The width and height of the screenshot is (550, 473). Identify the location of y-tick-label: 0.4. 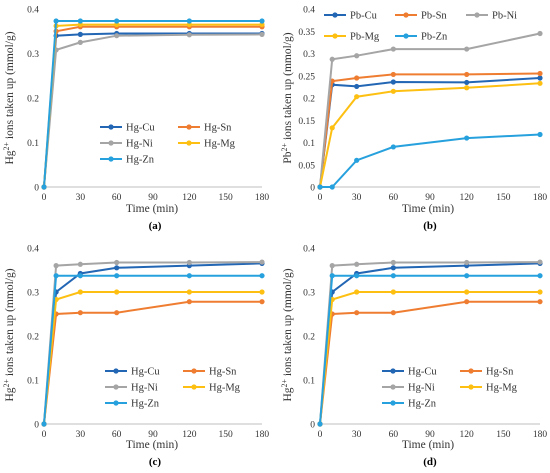
(309, 11).